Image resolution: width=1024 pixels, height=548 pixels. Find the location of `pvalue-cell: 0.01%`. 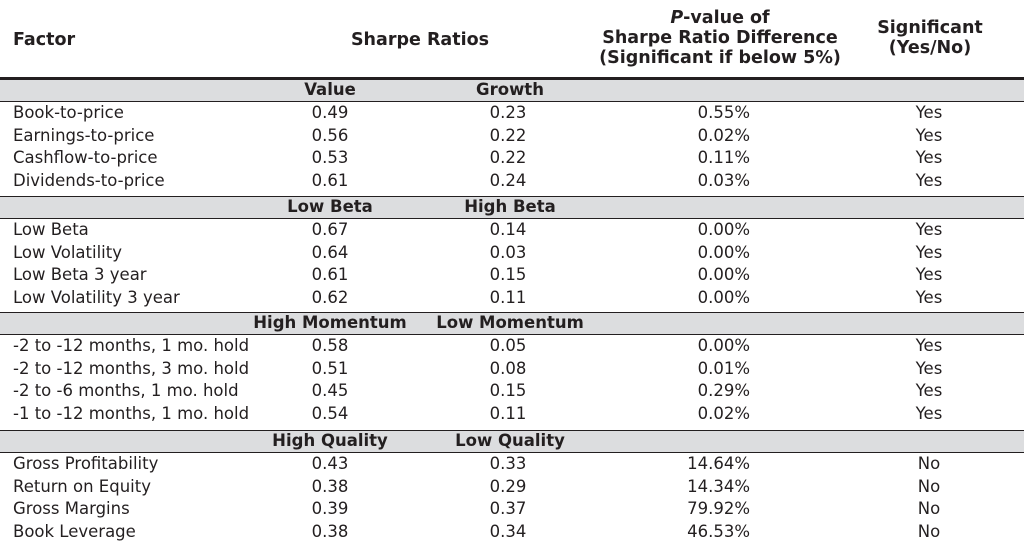

pvalue-cell: 0.01% is located at coordinates (723, 368).